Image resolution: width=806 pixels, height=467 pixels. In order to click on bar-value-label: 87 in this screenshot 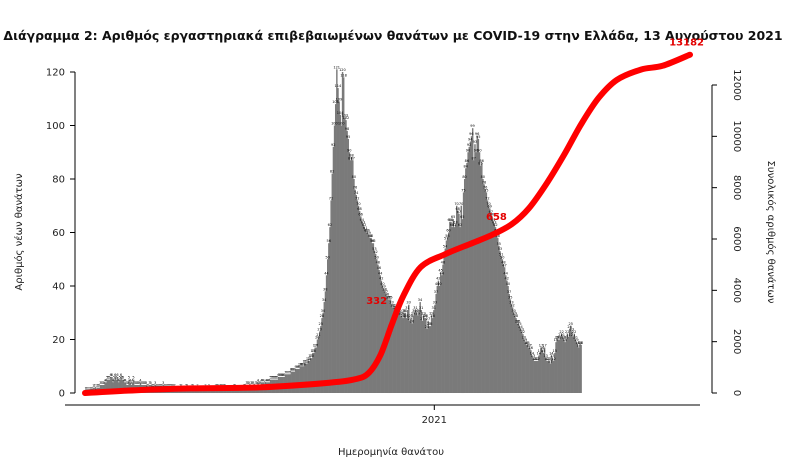, I will do `click(352, 158)`.